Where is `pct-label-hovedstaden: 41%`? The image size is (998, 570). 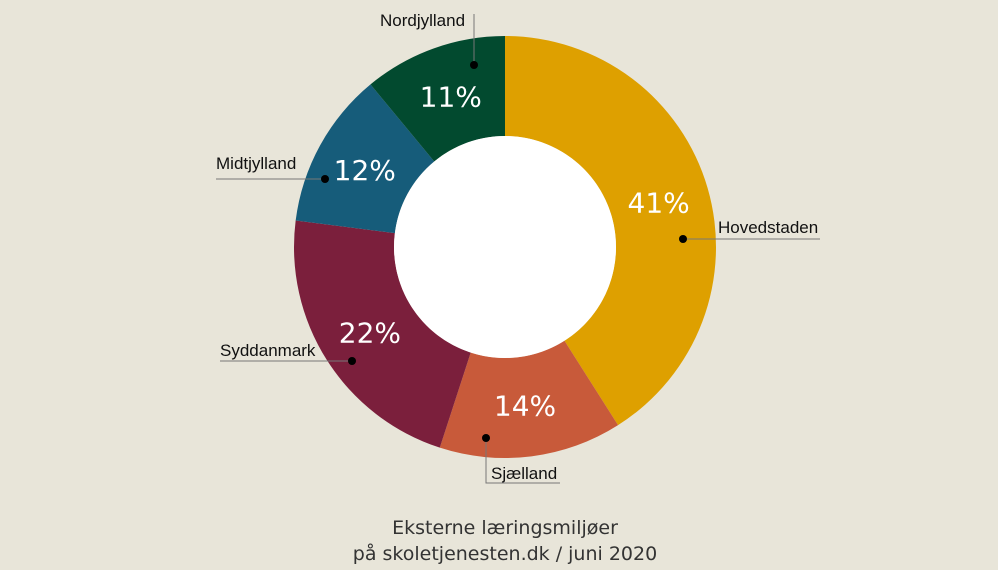
pct-label-hovedstaden: 41% is located at coordinates (659, 202).